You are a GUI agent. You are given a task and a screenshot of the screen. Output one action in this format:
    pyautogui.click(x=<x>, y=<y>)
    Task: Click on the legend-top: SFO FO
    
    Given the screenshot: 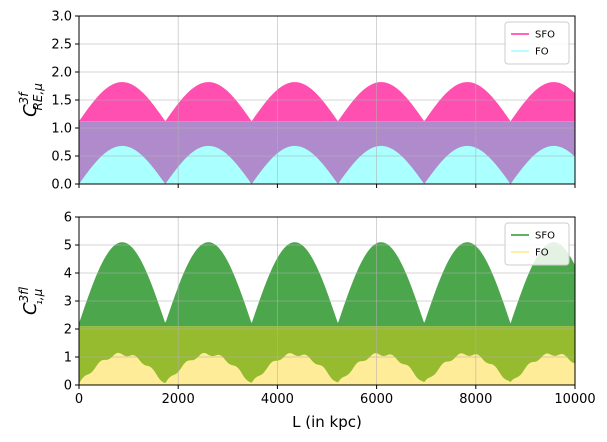 What is the action you would take?
    pyautogui.click(x=537, y=43)
    